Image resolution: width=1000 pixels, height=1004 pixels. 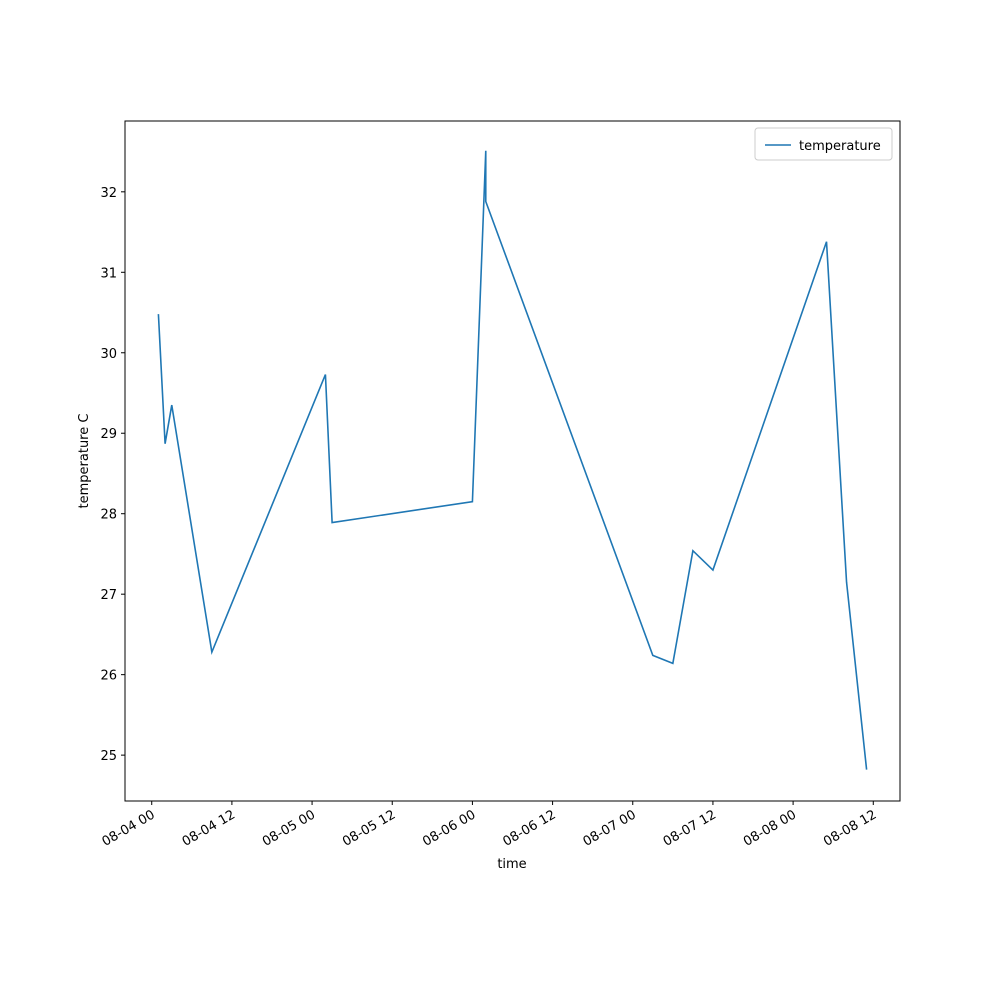 I want to click on x-axis-label: time, so click(x=511, y=864).